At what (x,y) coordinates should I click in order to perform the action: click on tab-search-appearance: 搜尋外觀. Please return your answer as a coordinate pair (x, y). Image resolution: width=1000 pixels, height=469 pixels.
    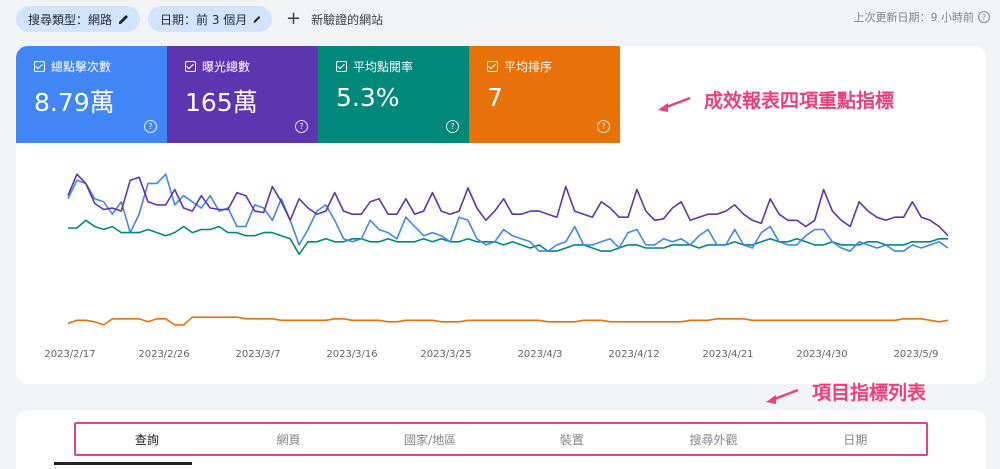
    Looking at the image, I should click on (713, 439).